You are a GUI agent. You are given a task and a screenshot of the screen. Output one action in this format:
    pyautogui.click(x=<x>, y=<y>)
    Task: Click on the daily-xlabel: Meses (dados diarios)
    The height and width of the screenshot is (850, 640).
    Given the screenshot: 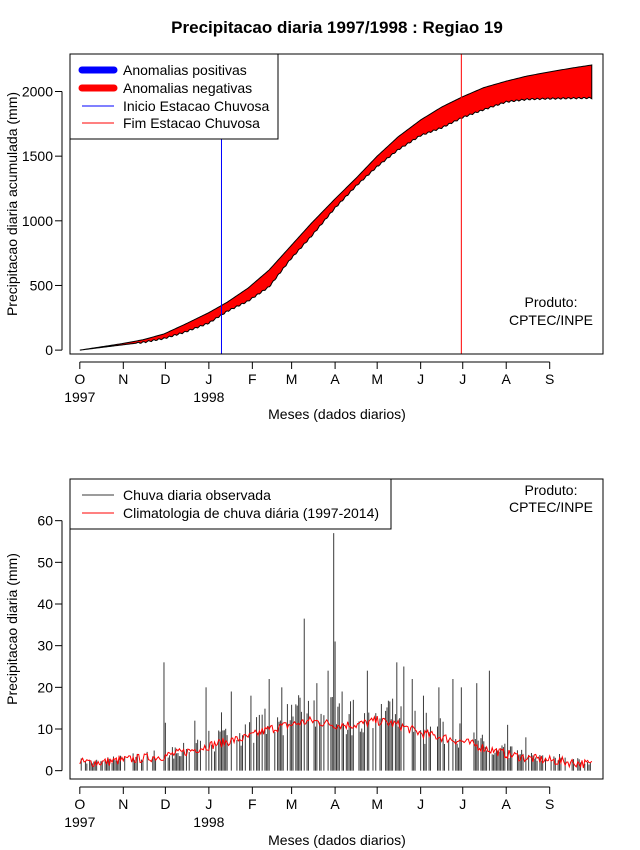 What is the action you would take?
    pyautogui.click(x=337, y=840)
    